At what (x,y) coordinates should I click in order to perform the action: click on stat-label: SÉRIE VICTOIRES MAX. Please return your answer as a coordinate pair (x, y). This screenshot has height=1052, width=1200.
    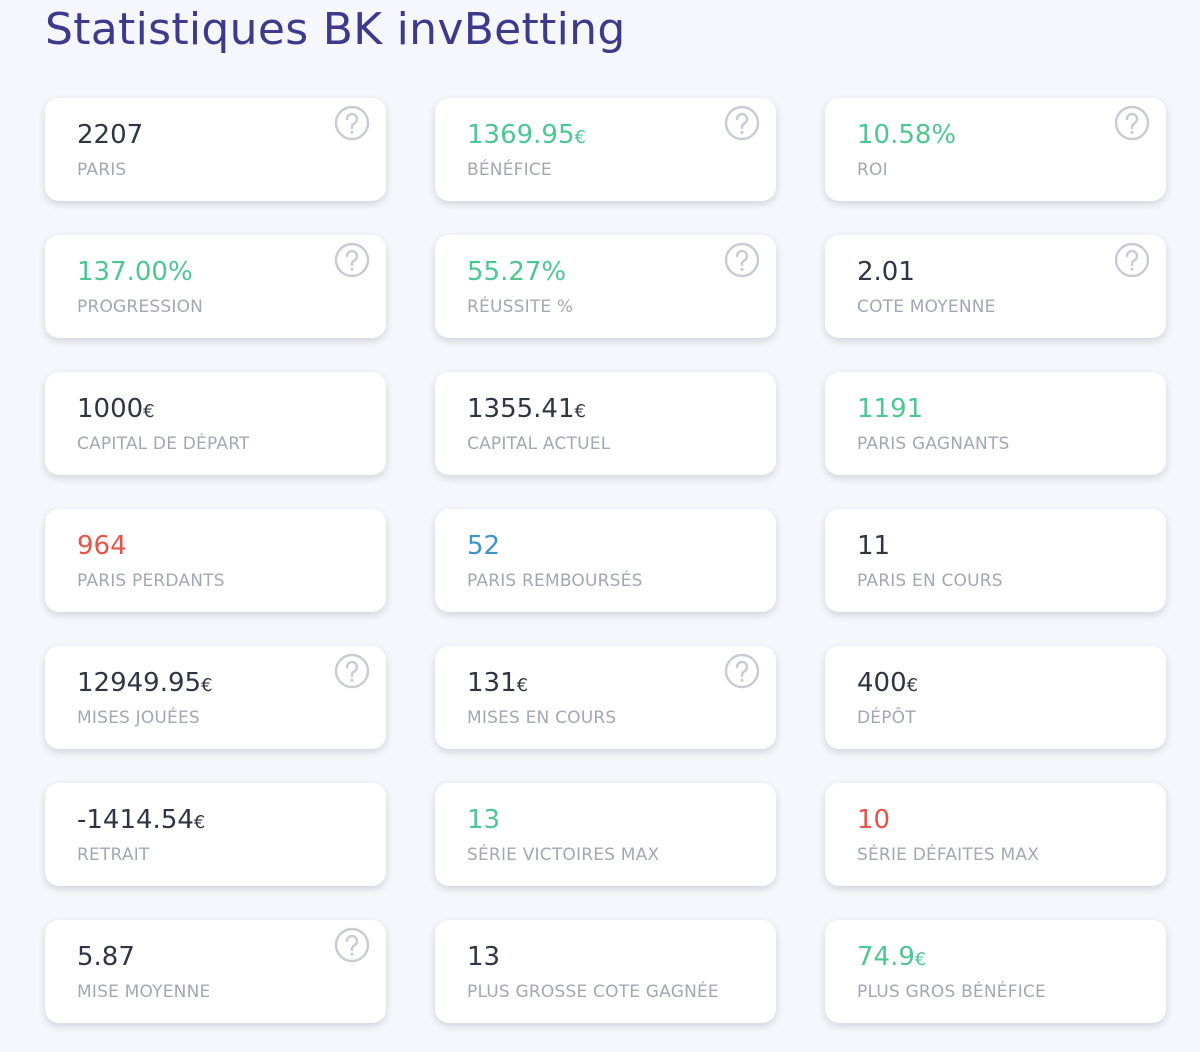
    Looking at the image, I should click on (563, 855).